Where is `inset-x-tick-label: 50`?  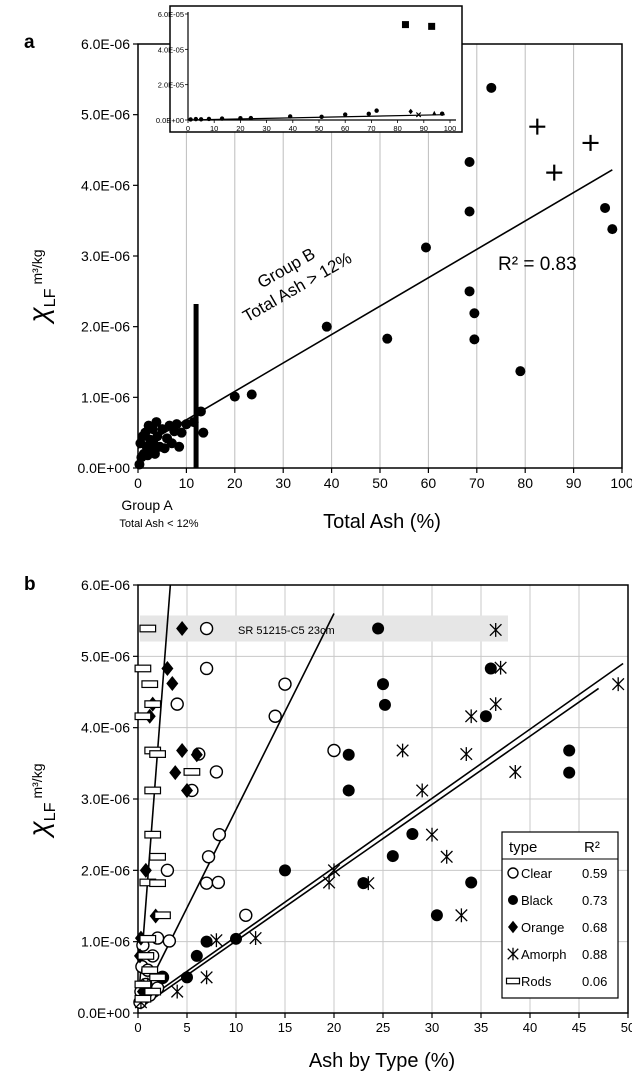 inset-x-tick-label: 50 is located at coordinates (319, 128).